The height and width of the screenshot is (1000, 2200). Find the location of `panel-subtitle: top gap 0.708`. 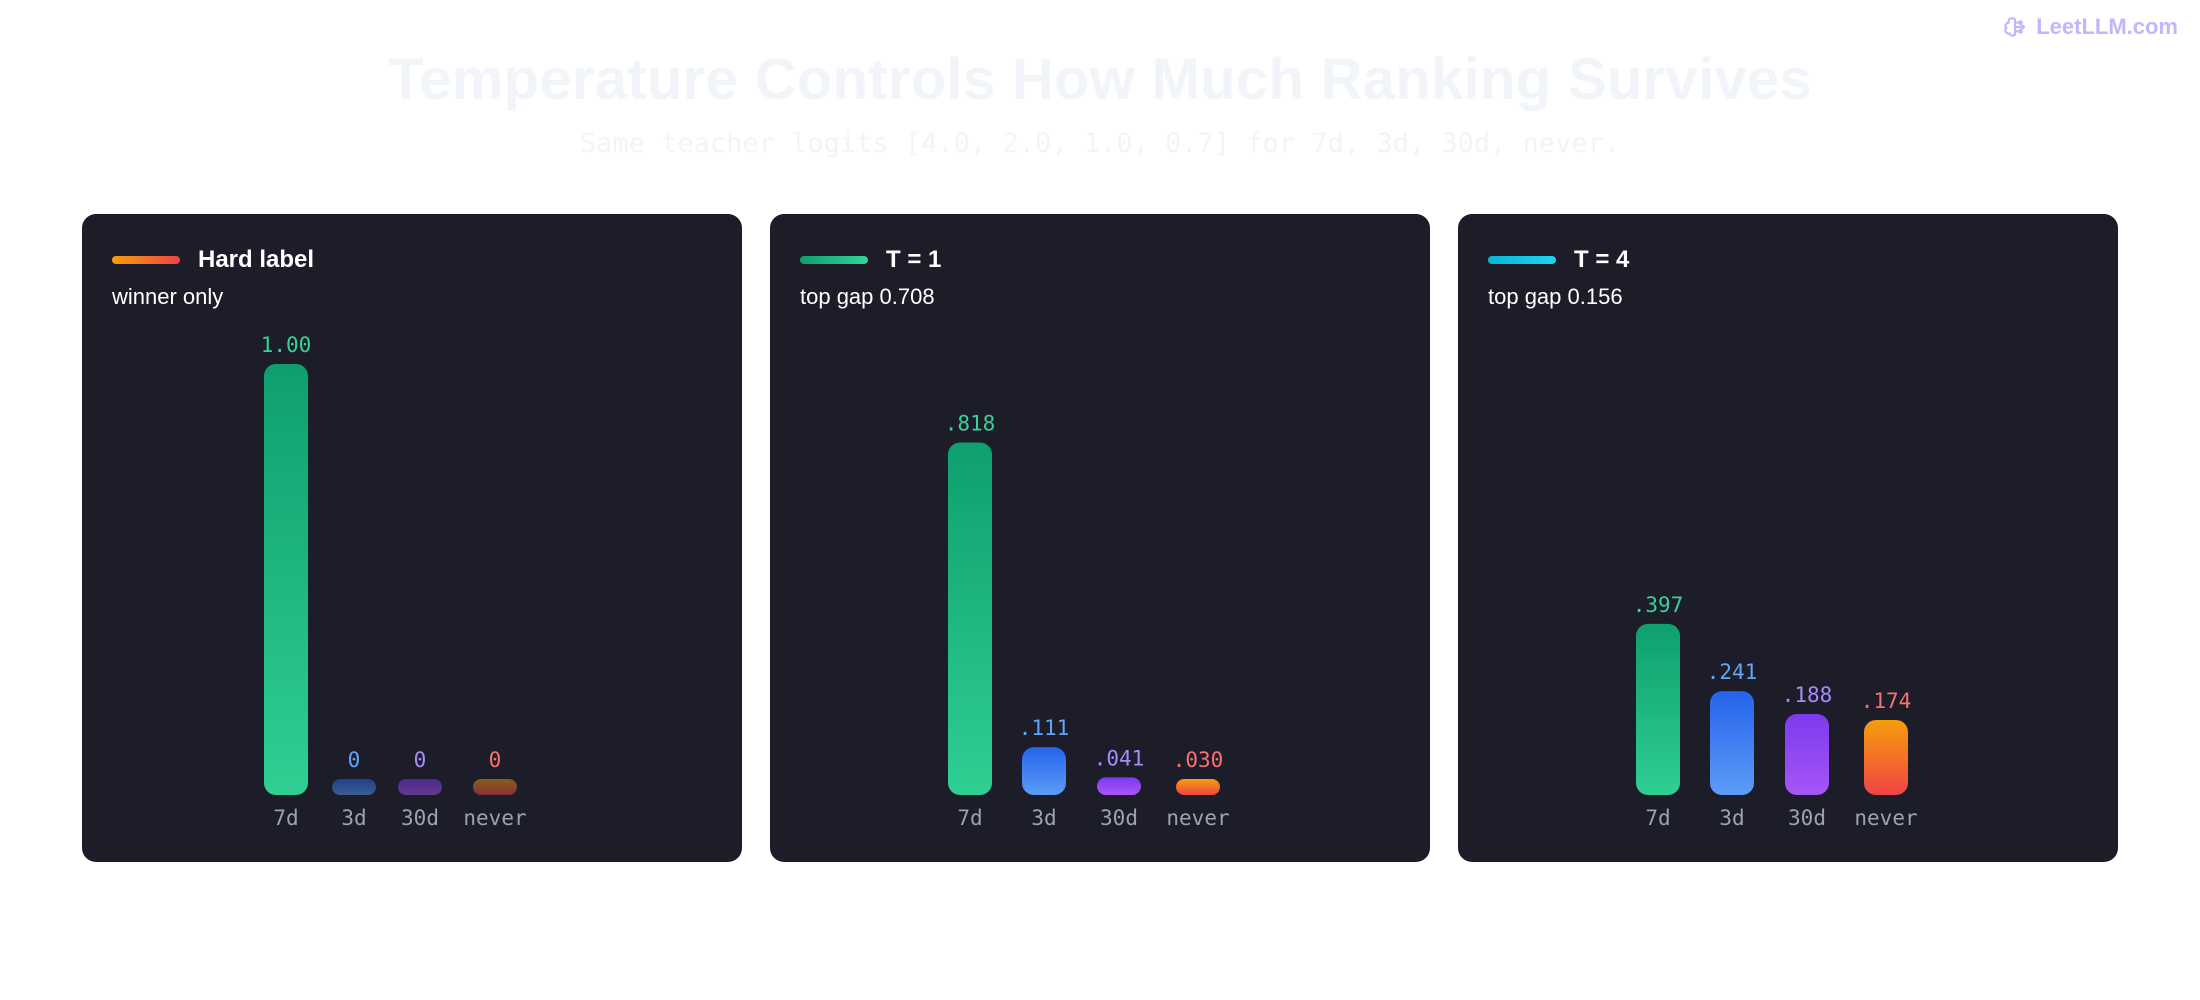

panel-subtitle: top gap 0.708 is located at coordinates (867, 296).